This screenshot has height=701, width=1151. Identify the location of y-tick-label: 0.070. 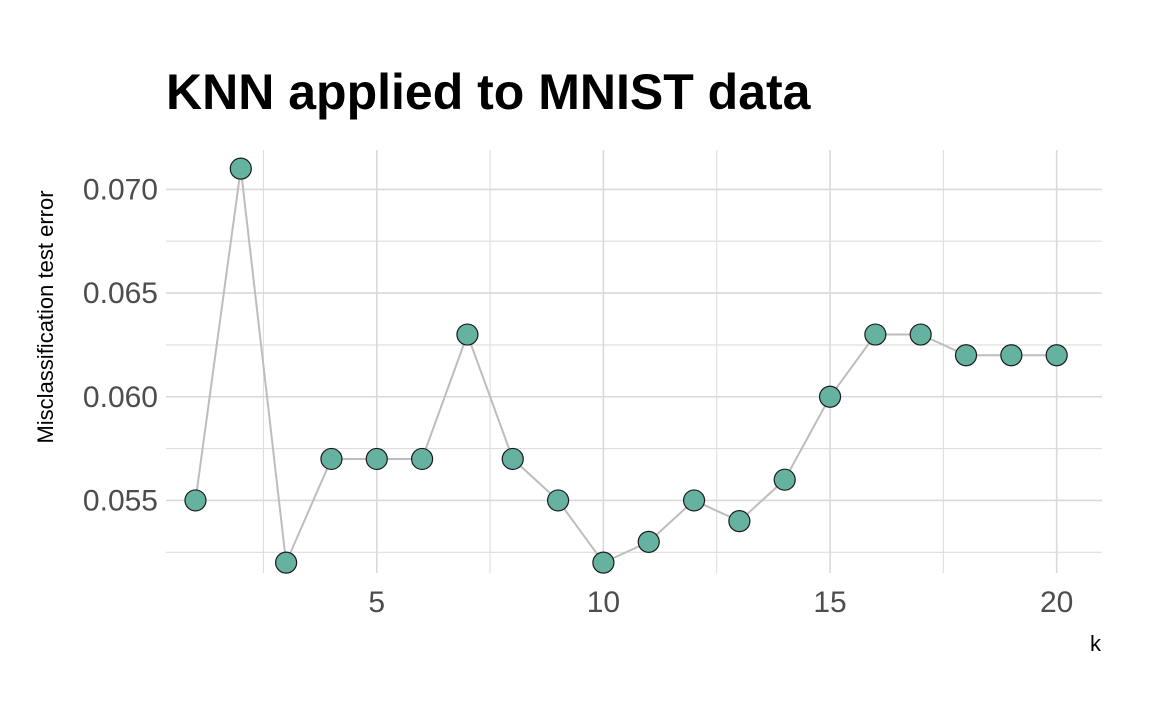
(120, 189).